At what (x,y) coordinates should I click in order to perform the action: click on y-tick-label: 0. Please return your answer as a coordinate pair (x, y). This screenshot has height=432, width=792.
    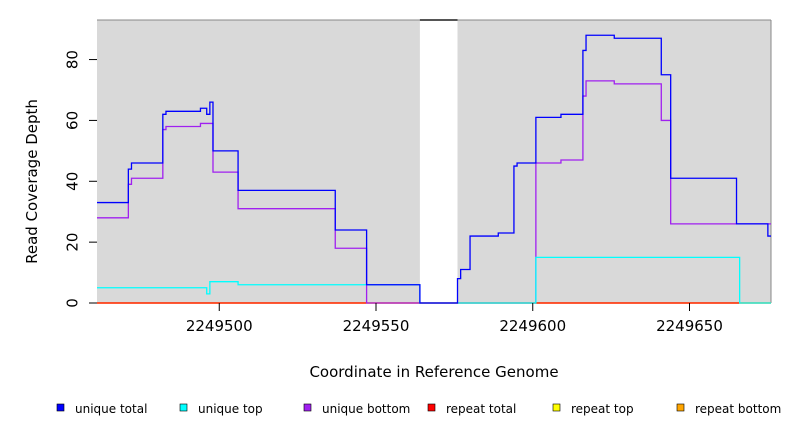
    Looking at the image, I should click on (73, 303).